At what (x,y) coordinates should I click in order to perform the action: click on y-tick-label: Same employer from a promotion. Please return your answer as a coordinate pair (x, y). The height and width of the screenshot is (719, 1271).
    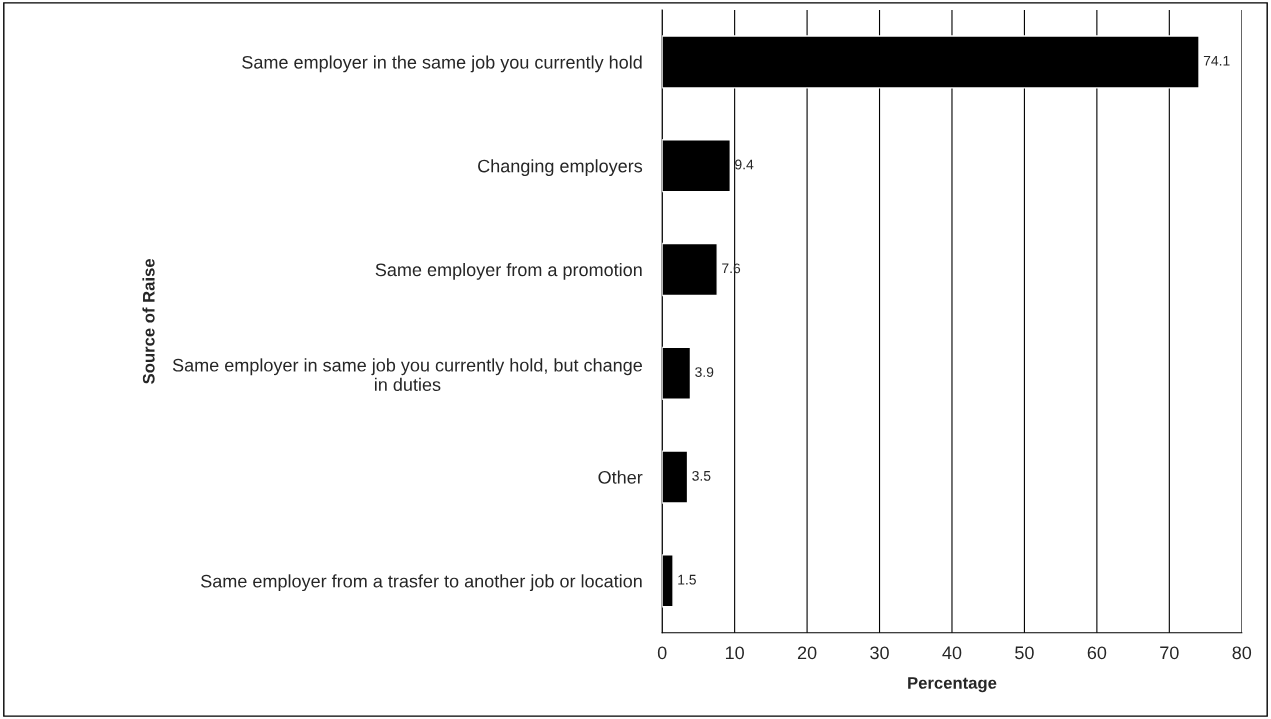
    Looking at the image, I should click on (508, 271).